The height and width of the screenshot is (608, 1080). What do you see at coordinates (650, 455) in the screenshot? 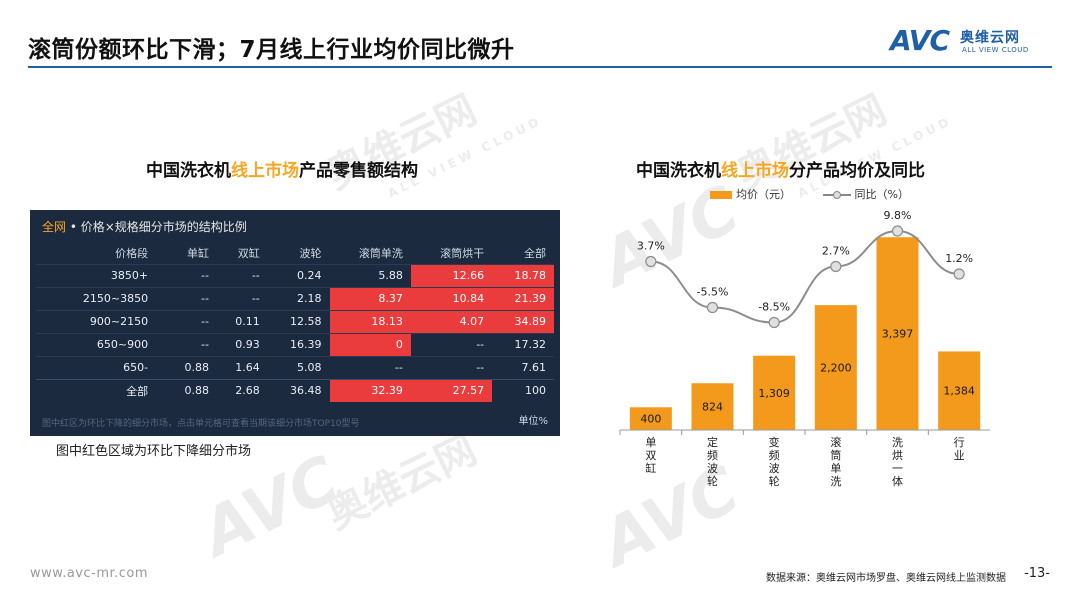
I see `category-label: 单双缸` at bounding box center [650, 455].